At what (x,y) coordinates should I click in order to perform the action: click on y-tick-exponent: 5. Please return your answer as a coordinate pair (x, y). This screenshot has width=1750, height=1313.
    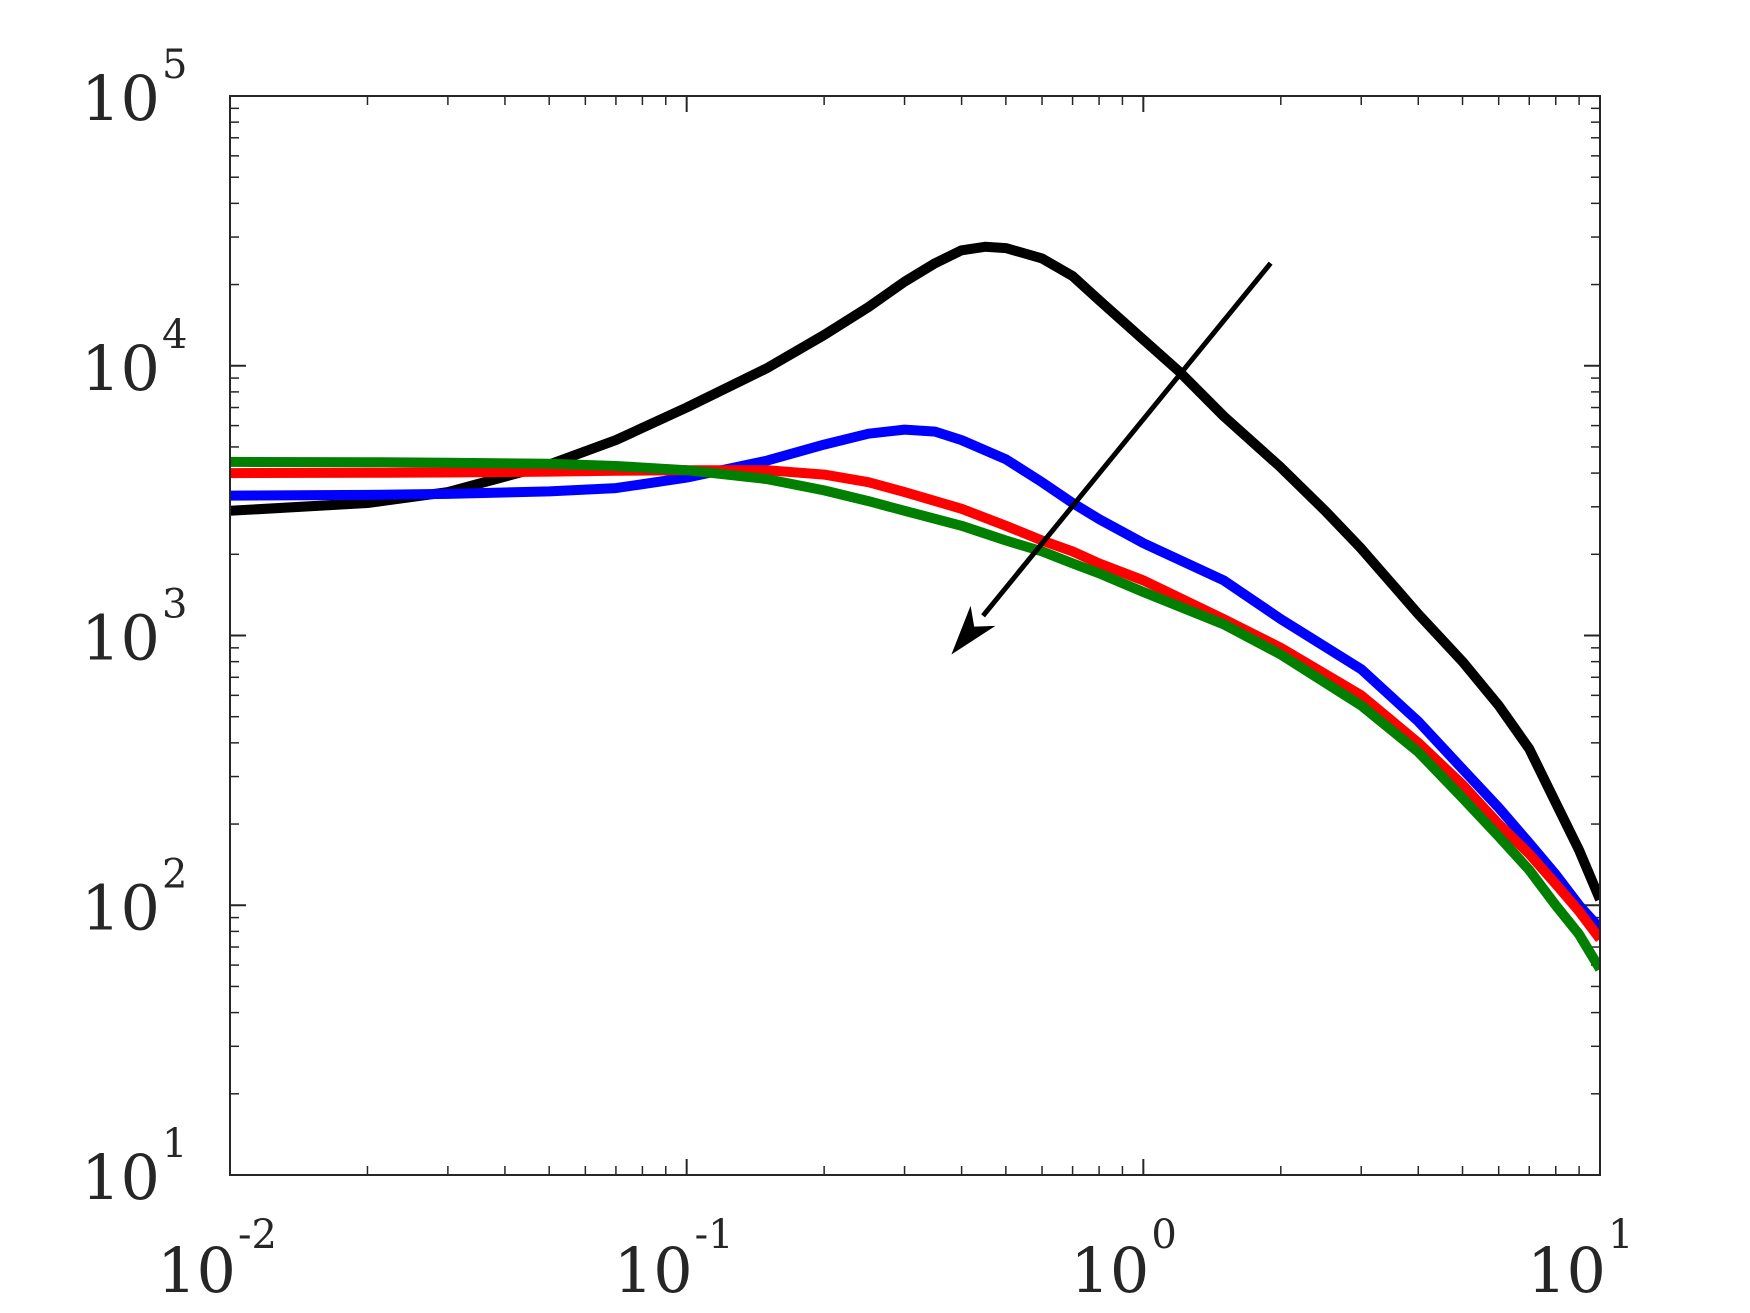
    Looking at the image, I should click on (174, 65).